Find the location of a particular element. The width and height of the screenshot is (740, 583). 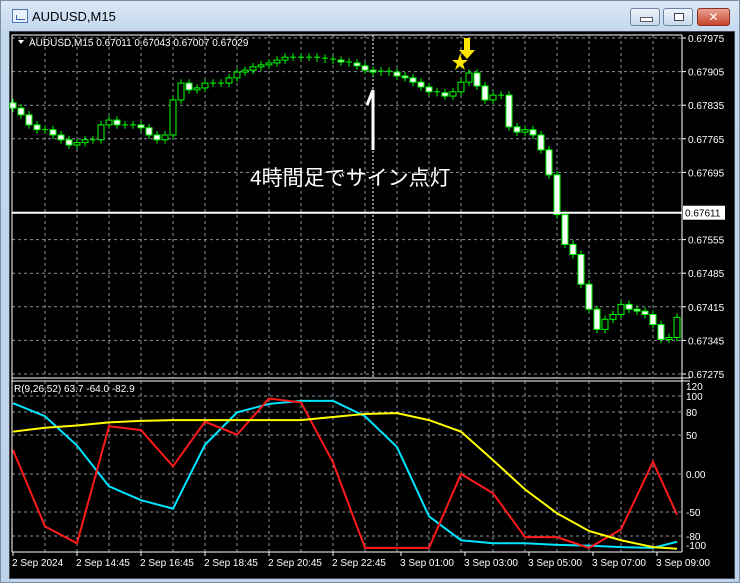

indicator-header: R(9,26,52) 63.7 -64.0 -82.9 is located at coordinates (74, 389).